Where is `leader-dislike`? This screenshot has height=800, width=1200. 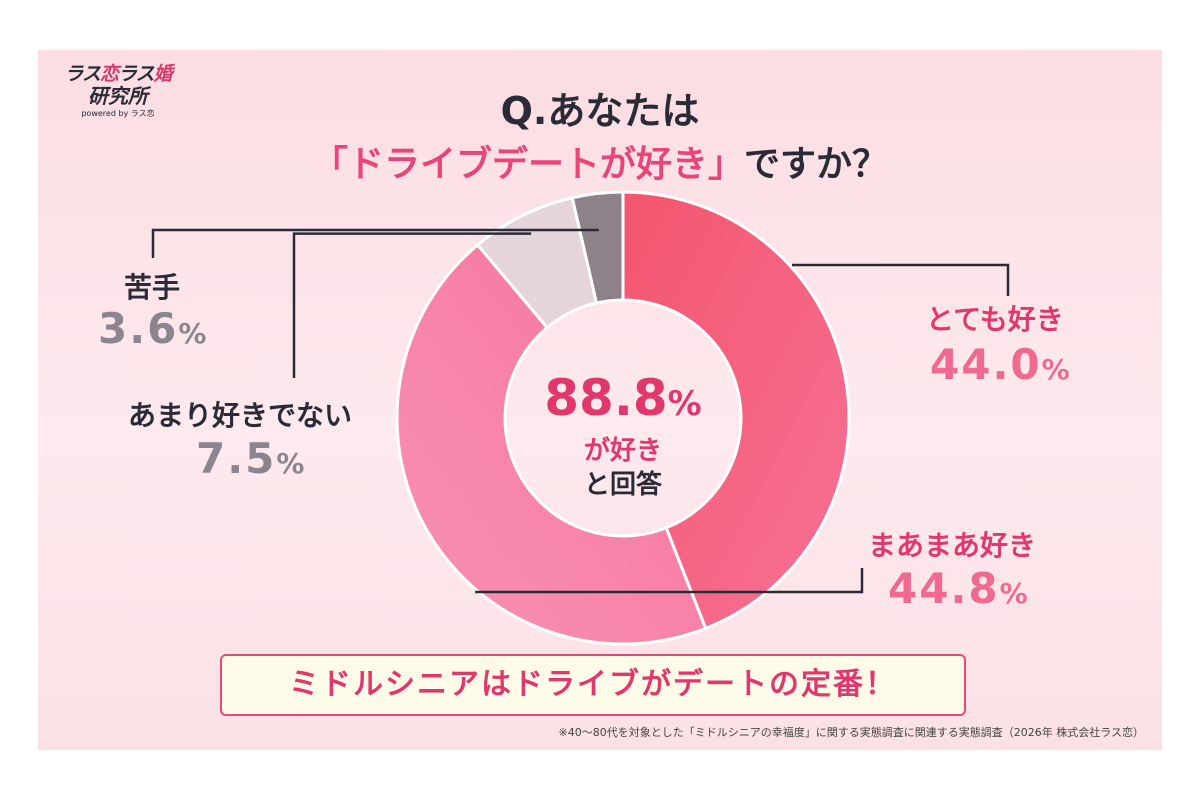
leader-dislike is located at coordinates (375, 243).